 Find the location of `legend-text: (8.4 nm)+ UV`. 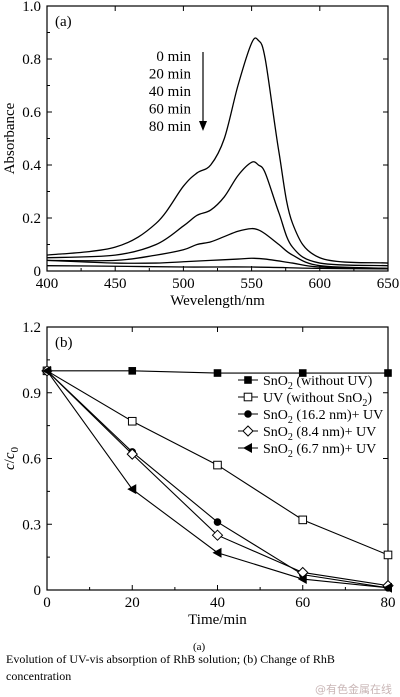

legend-text: (8.4 nm)+ UV is located at coordinates (334, 432).